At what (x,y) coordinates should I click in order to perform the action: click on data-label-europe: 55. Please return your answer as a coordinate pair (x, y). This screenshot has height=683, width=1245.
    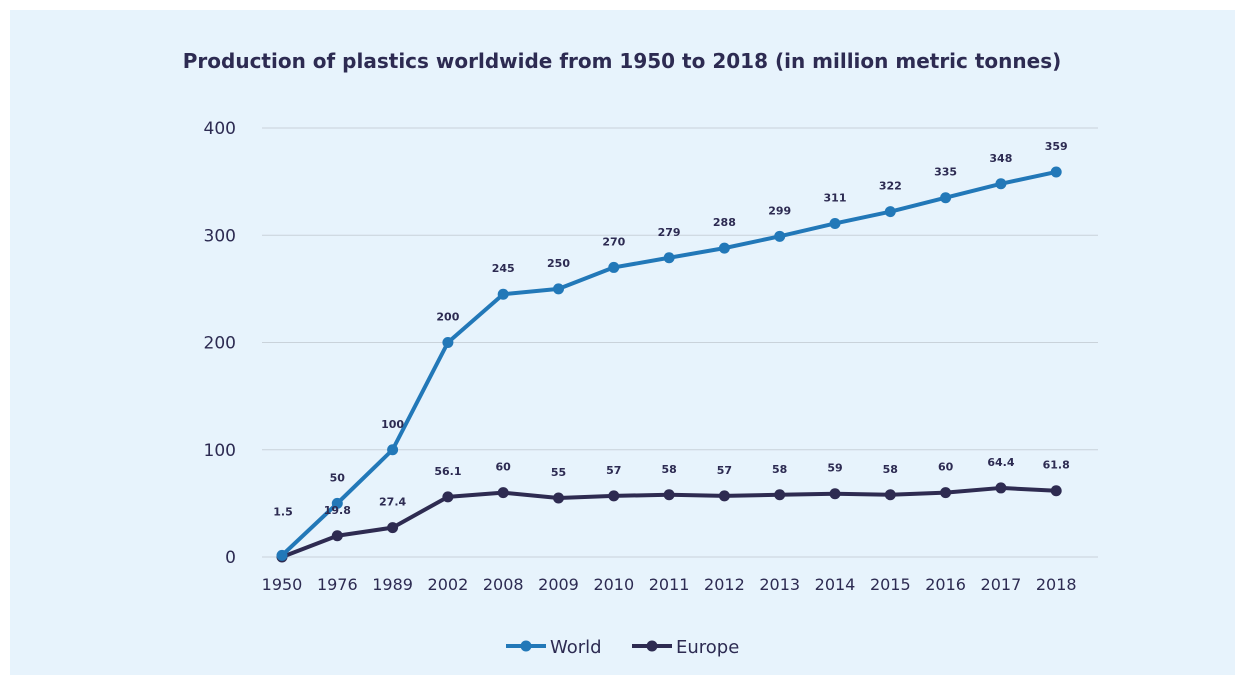
    Looking at the image, I should click on (558, 472).